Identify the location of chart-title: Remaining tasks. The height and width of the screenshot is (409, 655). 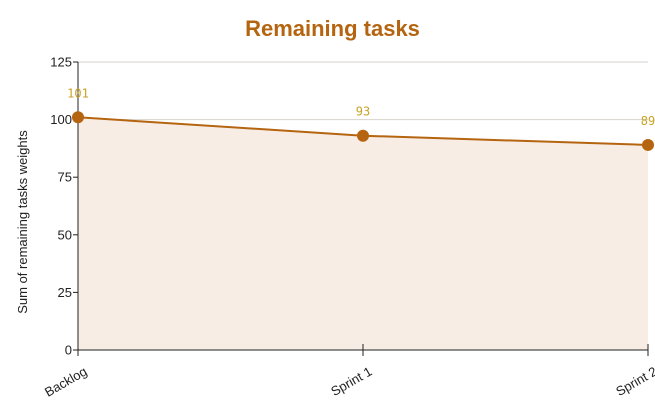
(332, 28).